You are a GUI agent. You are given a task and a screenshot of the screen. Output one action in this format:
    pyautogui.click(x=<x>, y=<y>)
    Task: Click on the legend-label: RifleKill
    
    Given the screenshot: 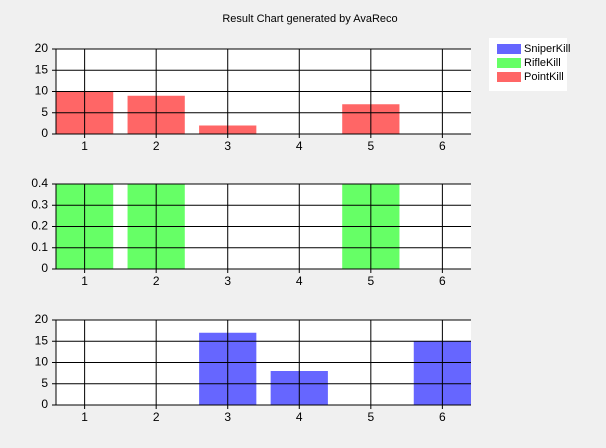 What is the action you would take?
    pyautogui.click(x=542, y=63)
    